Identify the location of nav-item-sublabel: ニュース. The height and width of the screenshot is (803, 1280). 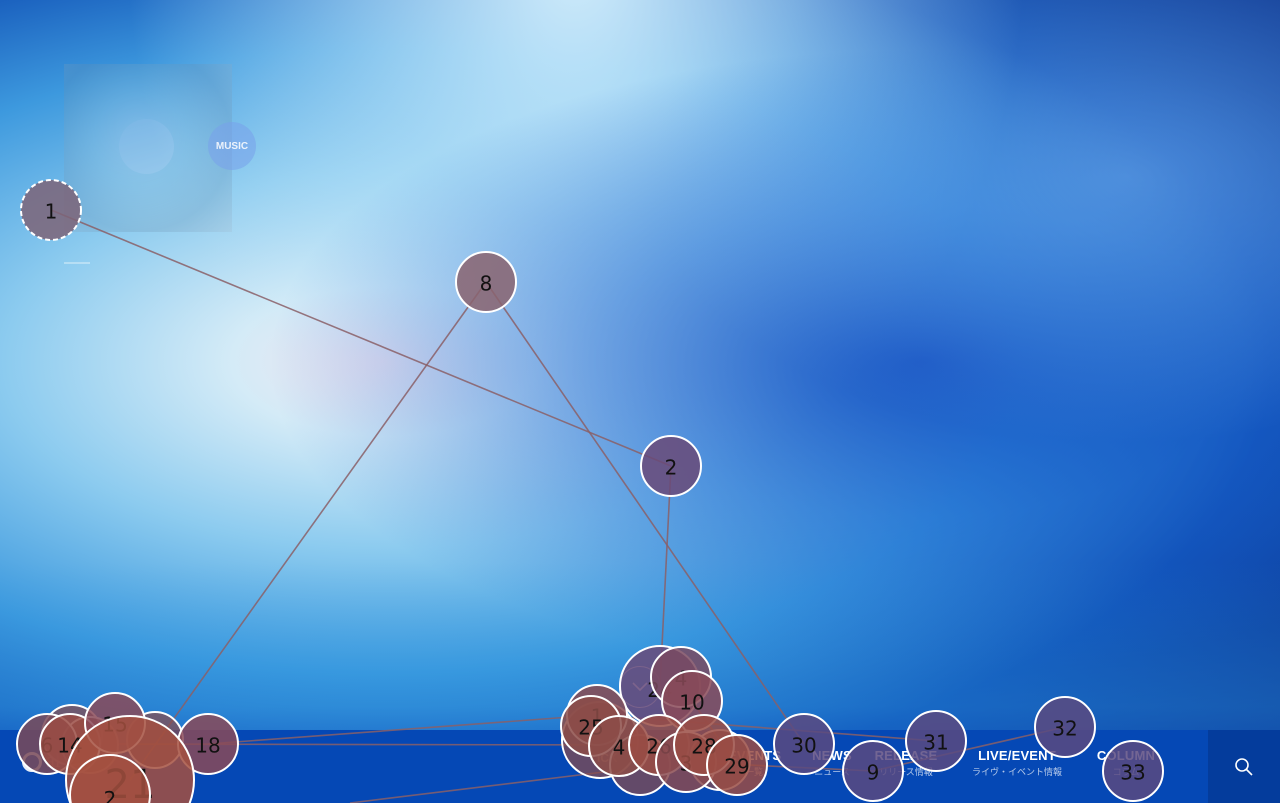
(832, 773).